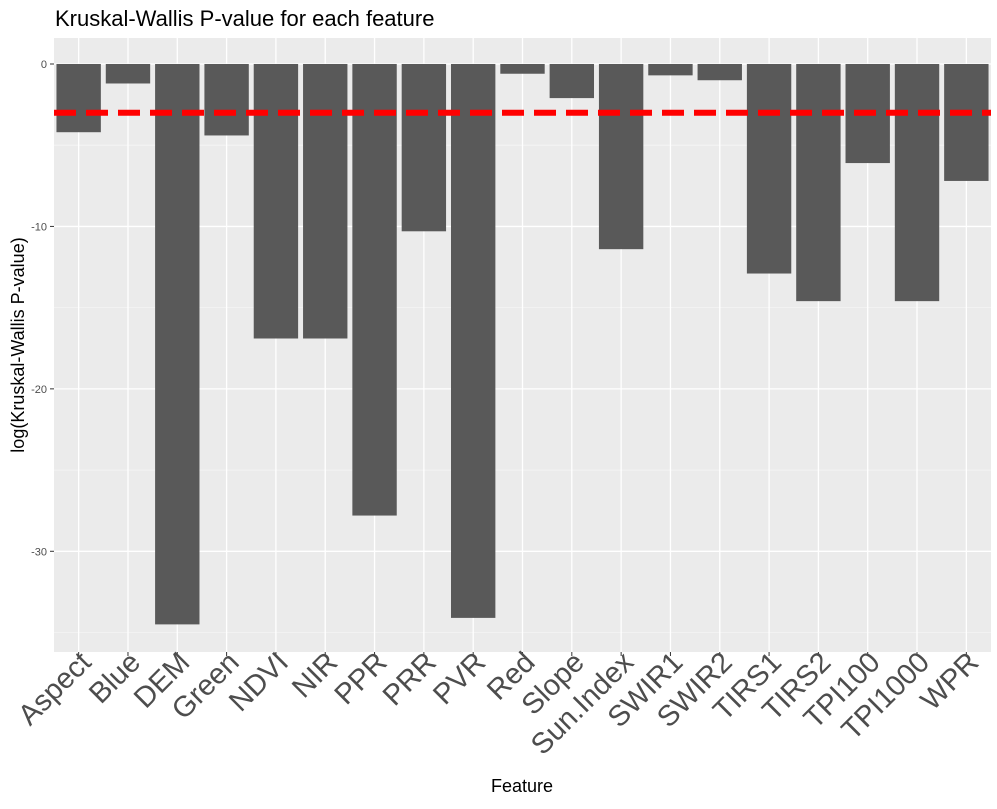 This screenshot has height=809, width=997. I want to click on y-tick-label: -30, so click(39, 552).